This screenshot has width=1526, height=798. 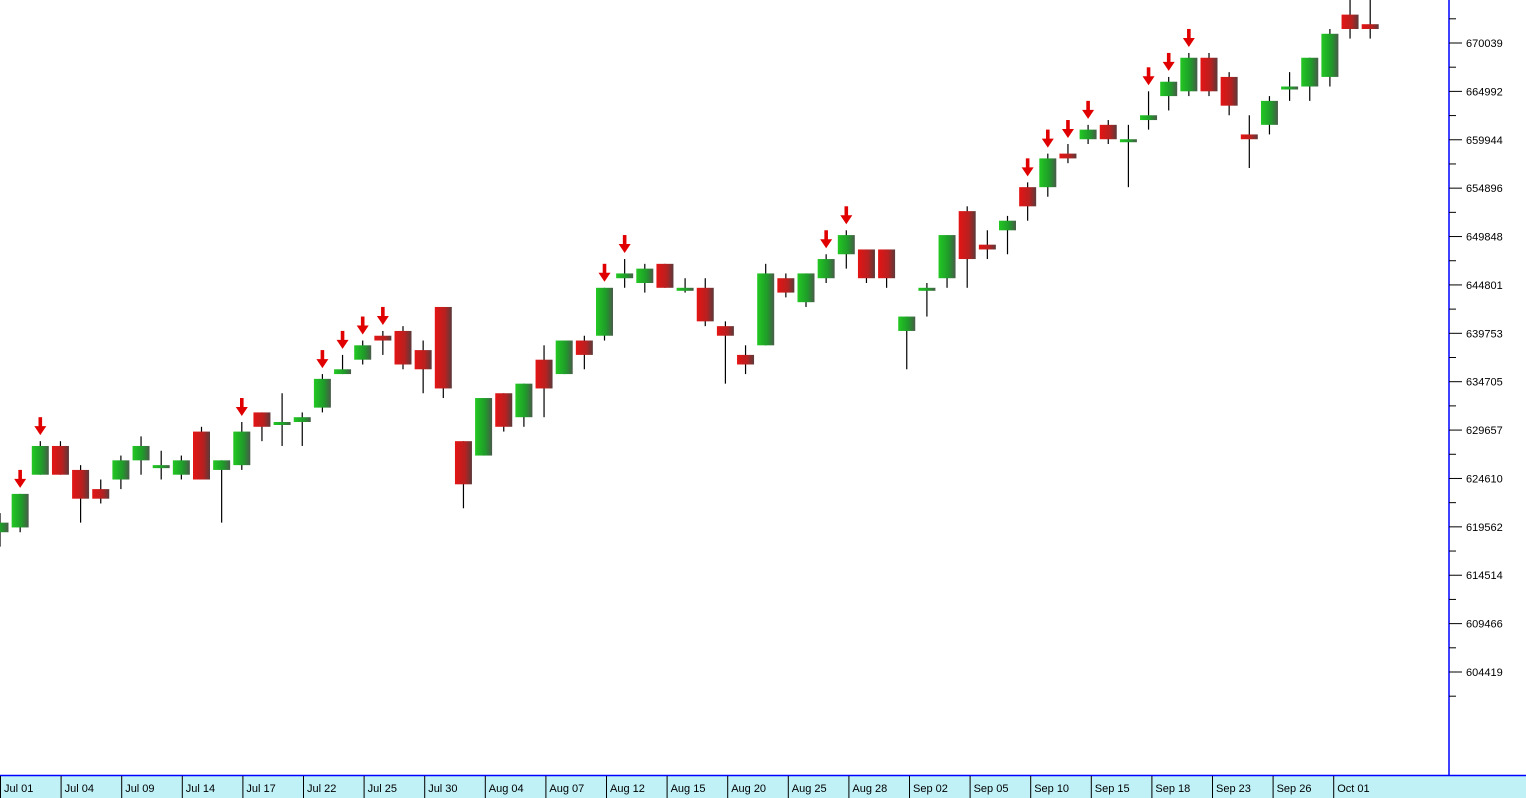 What do you see at coordinates (1233, 789) in the screenshot?
I see `x-tick-label: Sep 23` at bounding box center [1233, 789].